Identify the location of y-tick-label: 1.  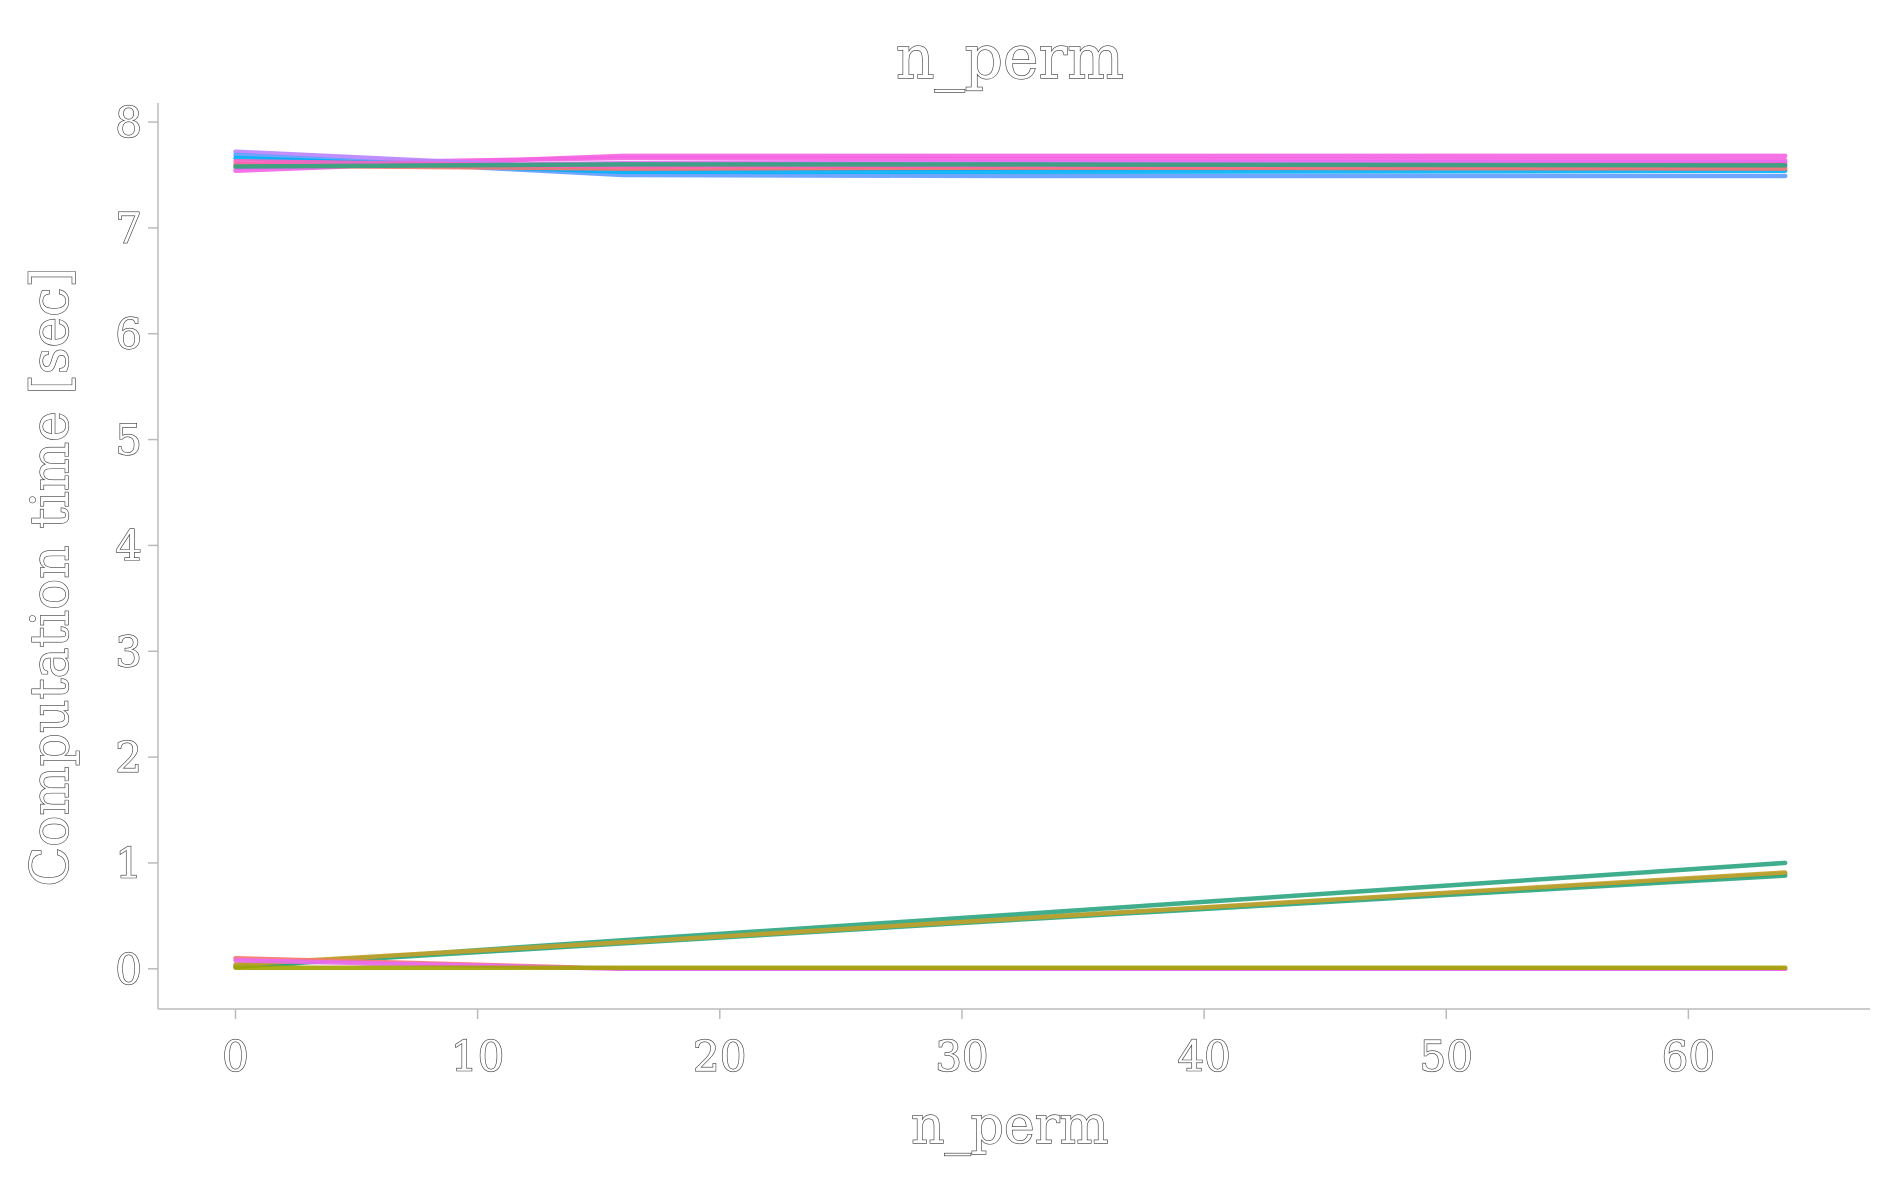
(128, 863).